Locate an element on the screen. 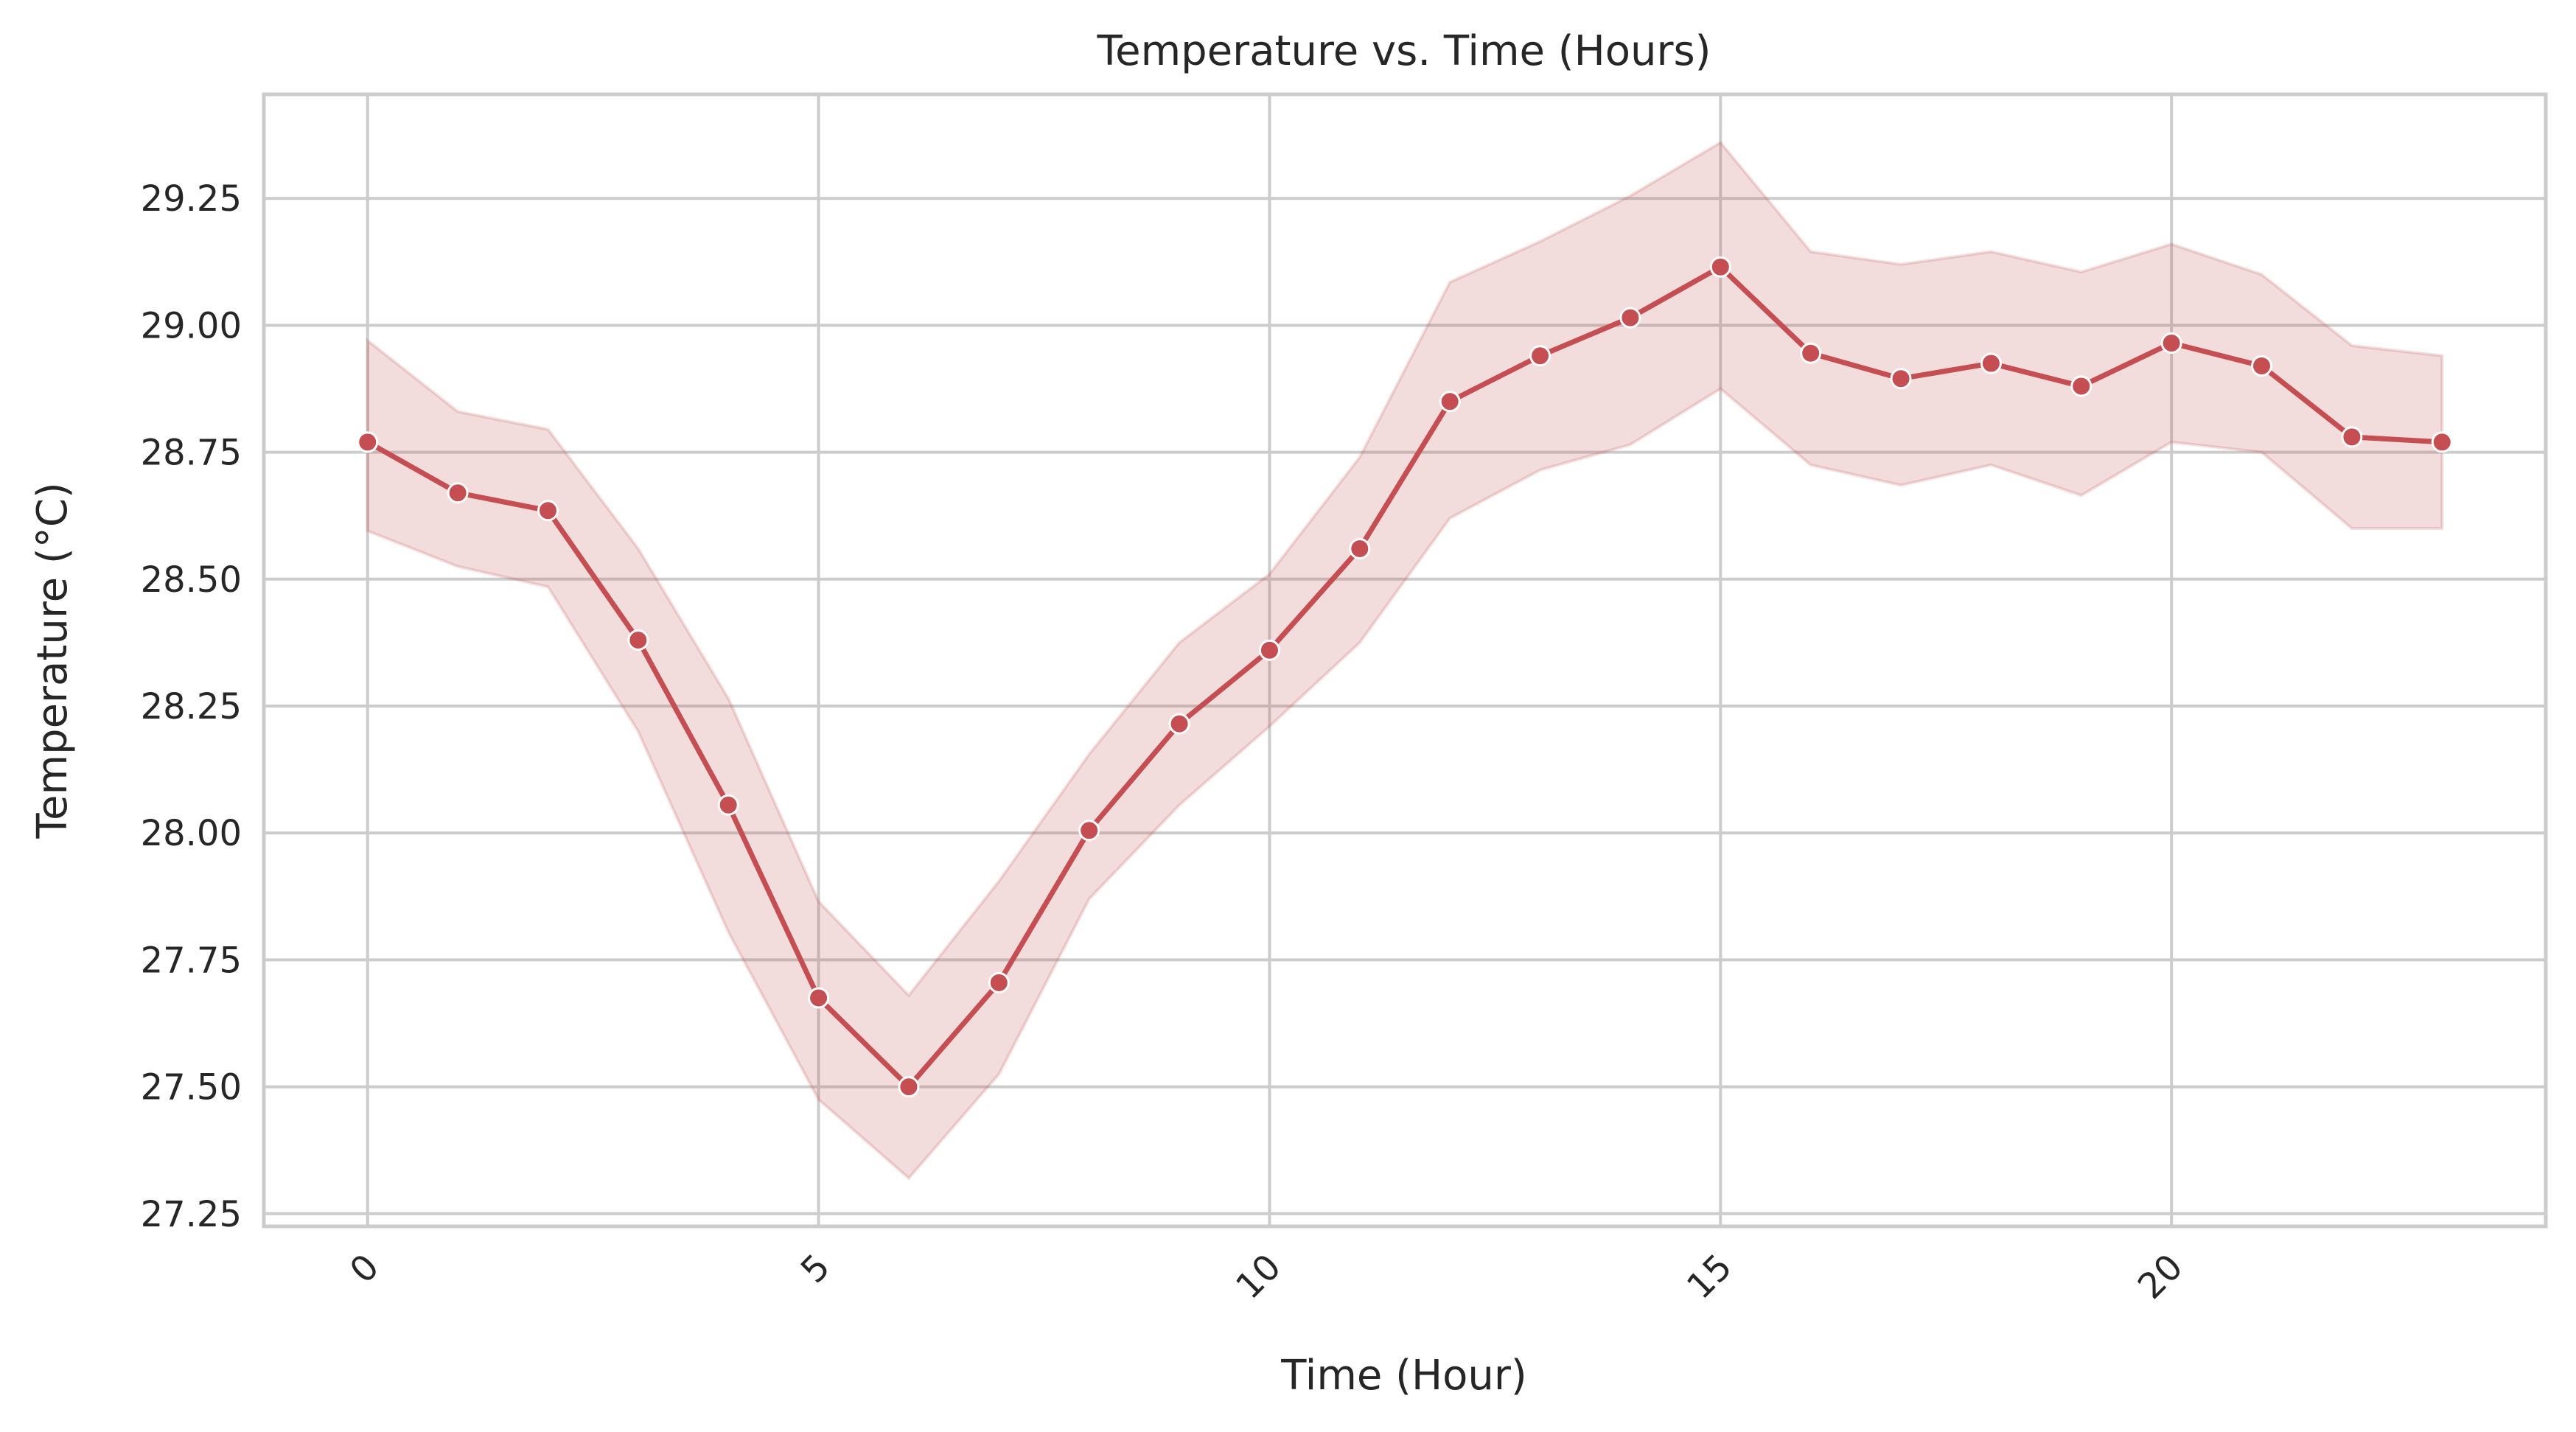 Image resolution: width=2576 pixels, height=1432 pixels. y-tick-label: 28.50 is located at coordinates (191, 580).